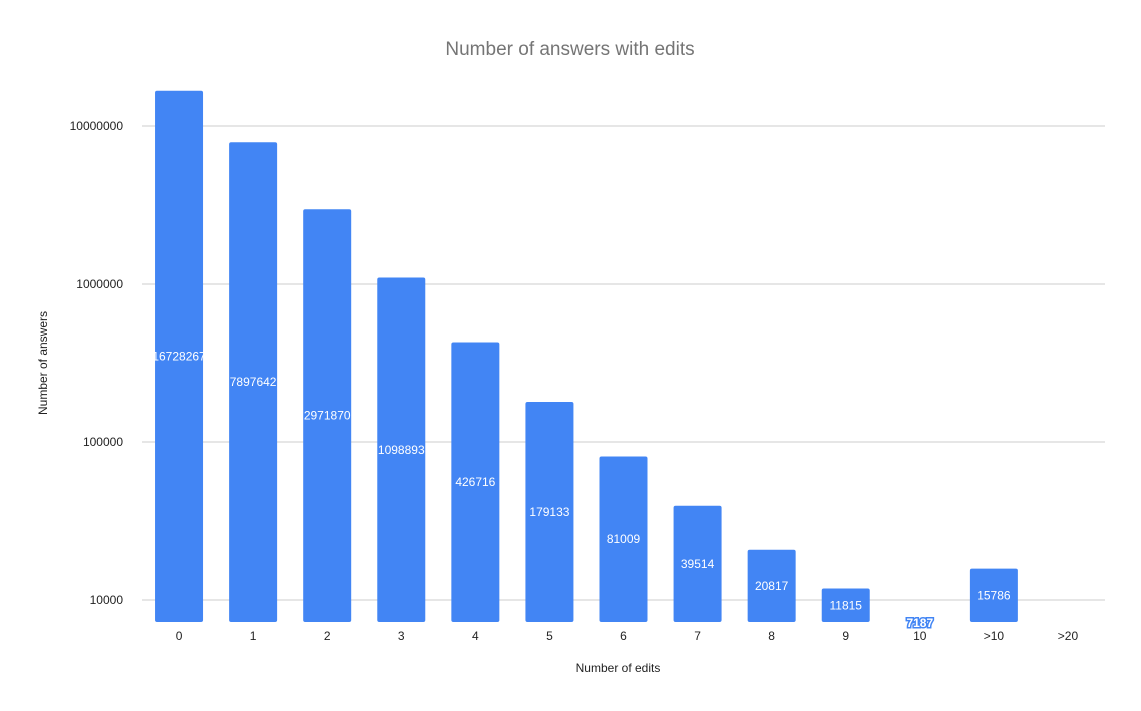 The image size is (1141, 711). What do you see at coordinates (771, 636) in the screenshot?
I see `x-tick-label: 8` at bounding box center [771, 636].